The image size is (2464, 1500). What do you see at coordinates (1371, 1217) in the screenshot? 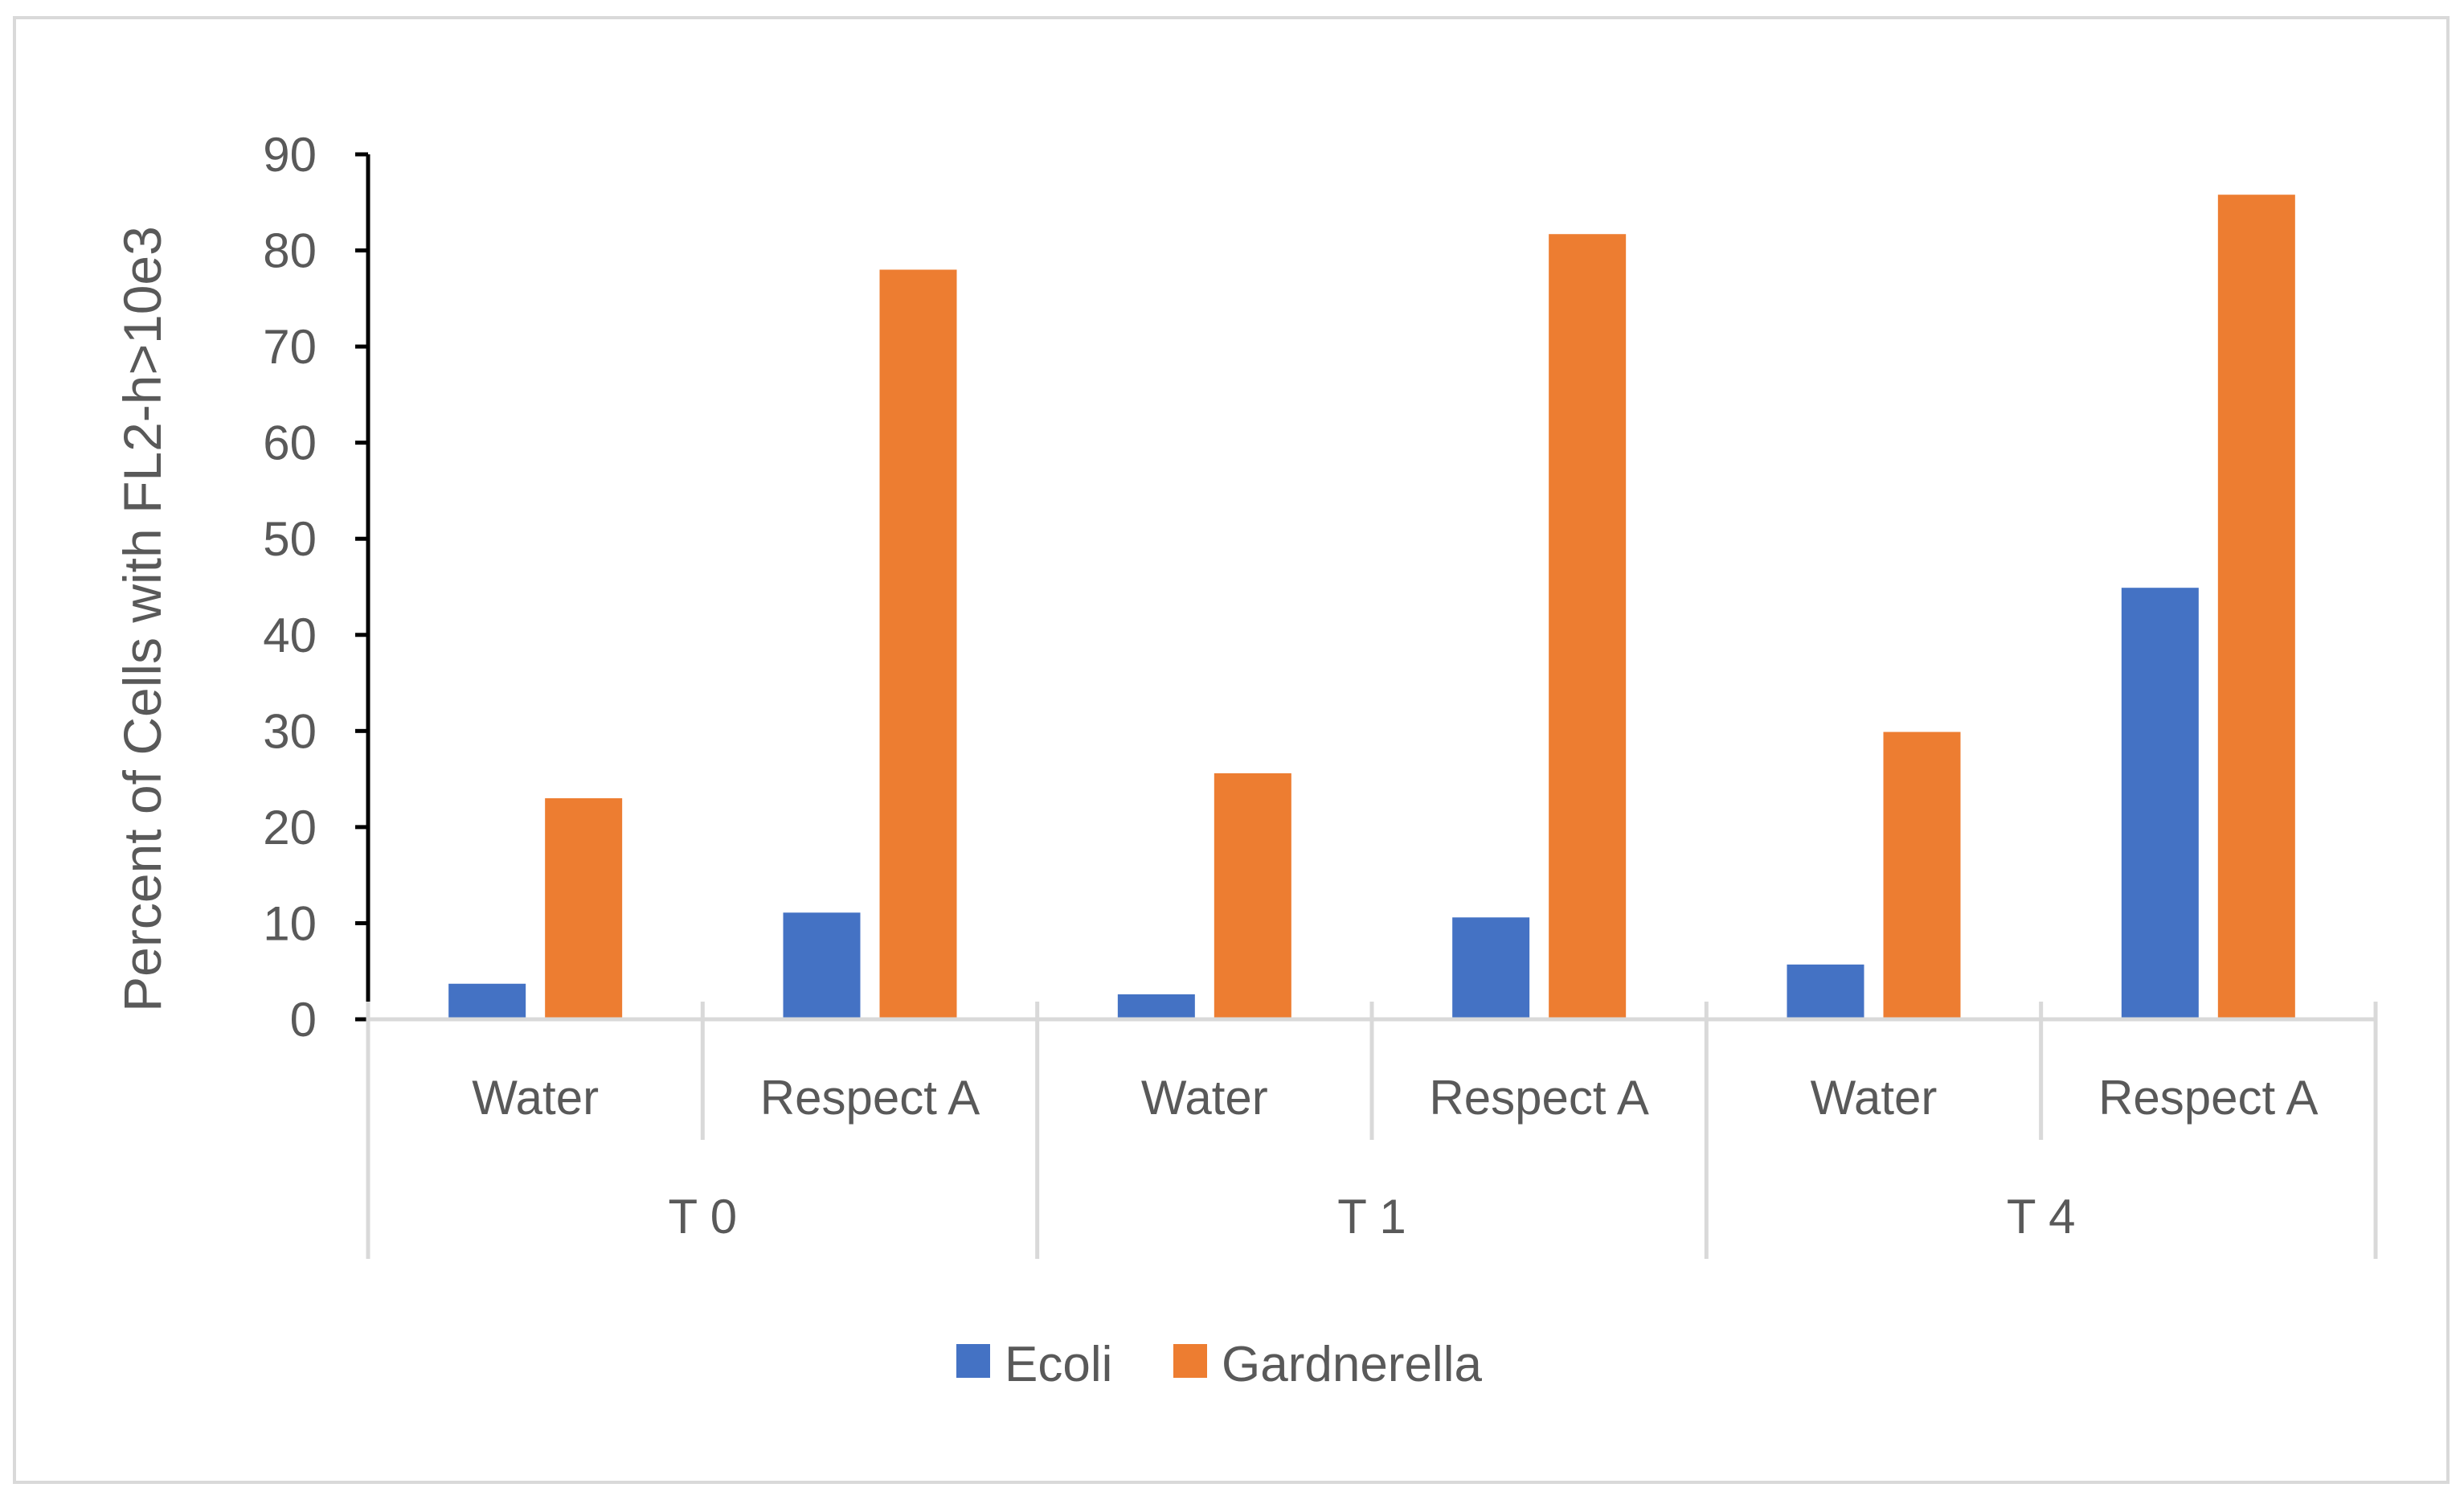
I see `x-group-label: T 1` at bounding box center [1371, 1217].